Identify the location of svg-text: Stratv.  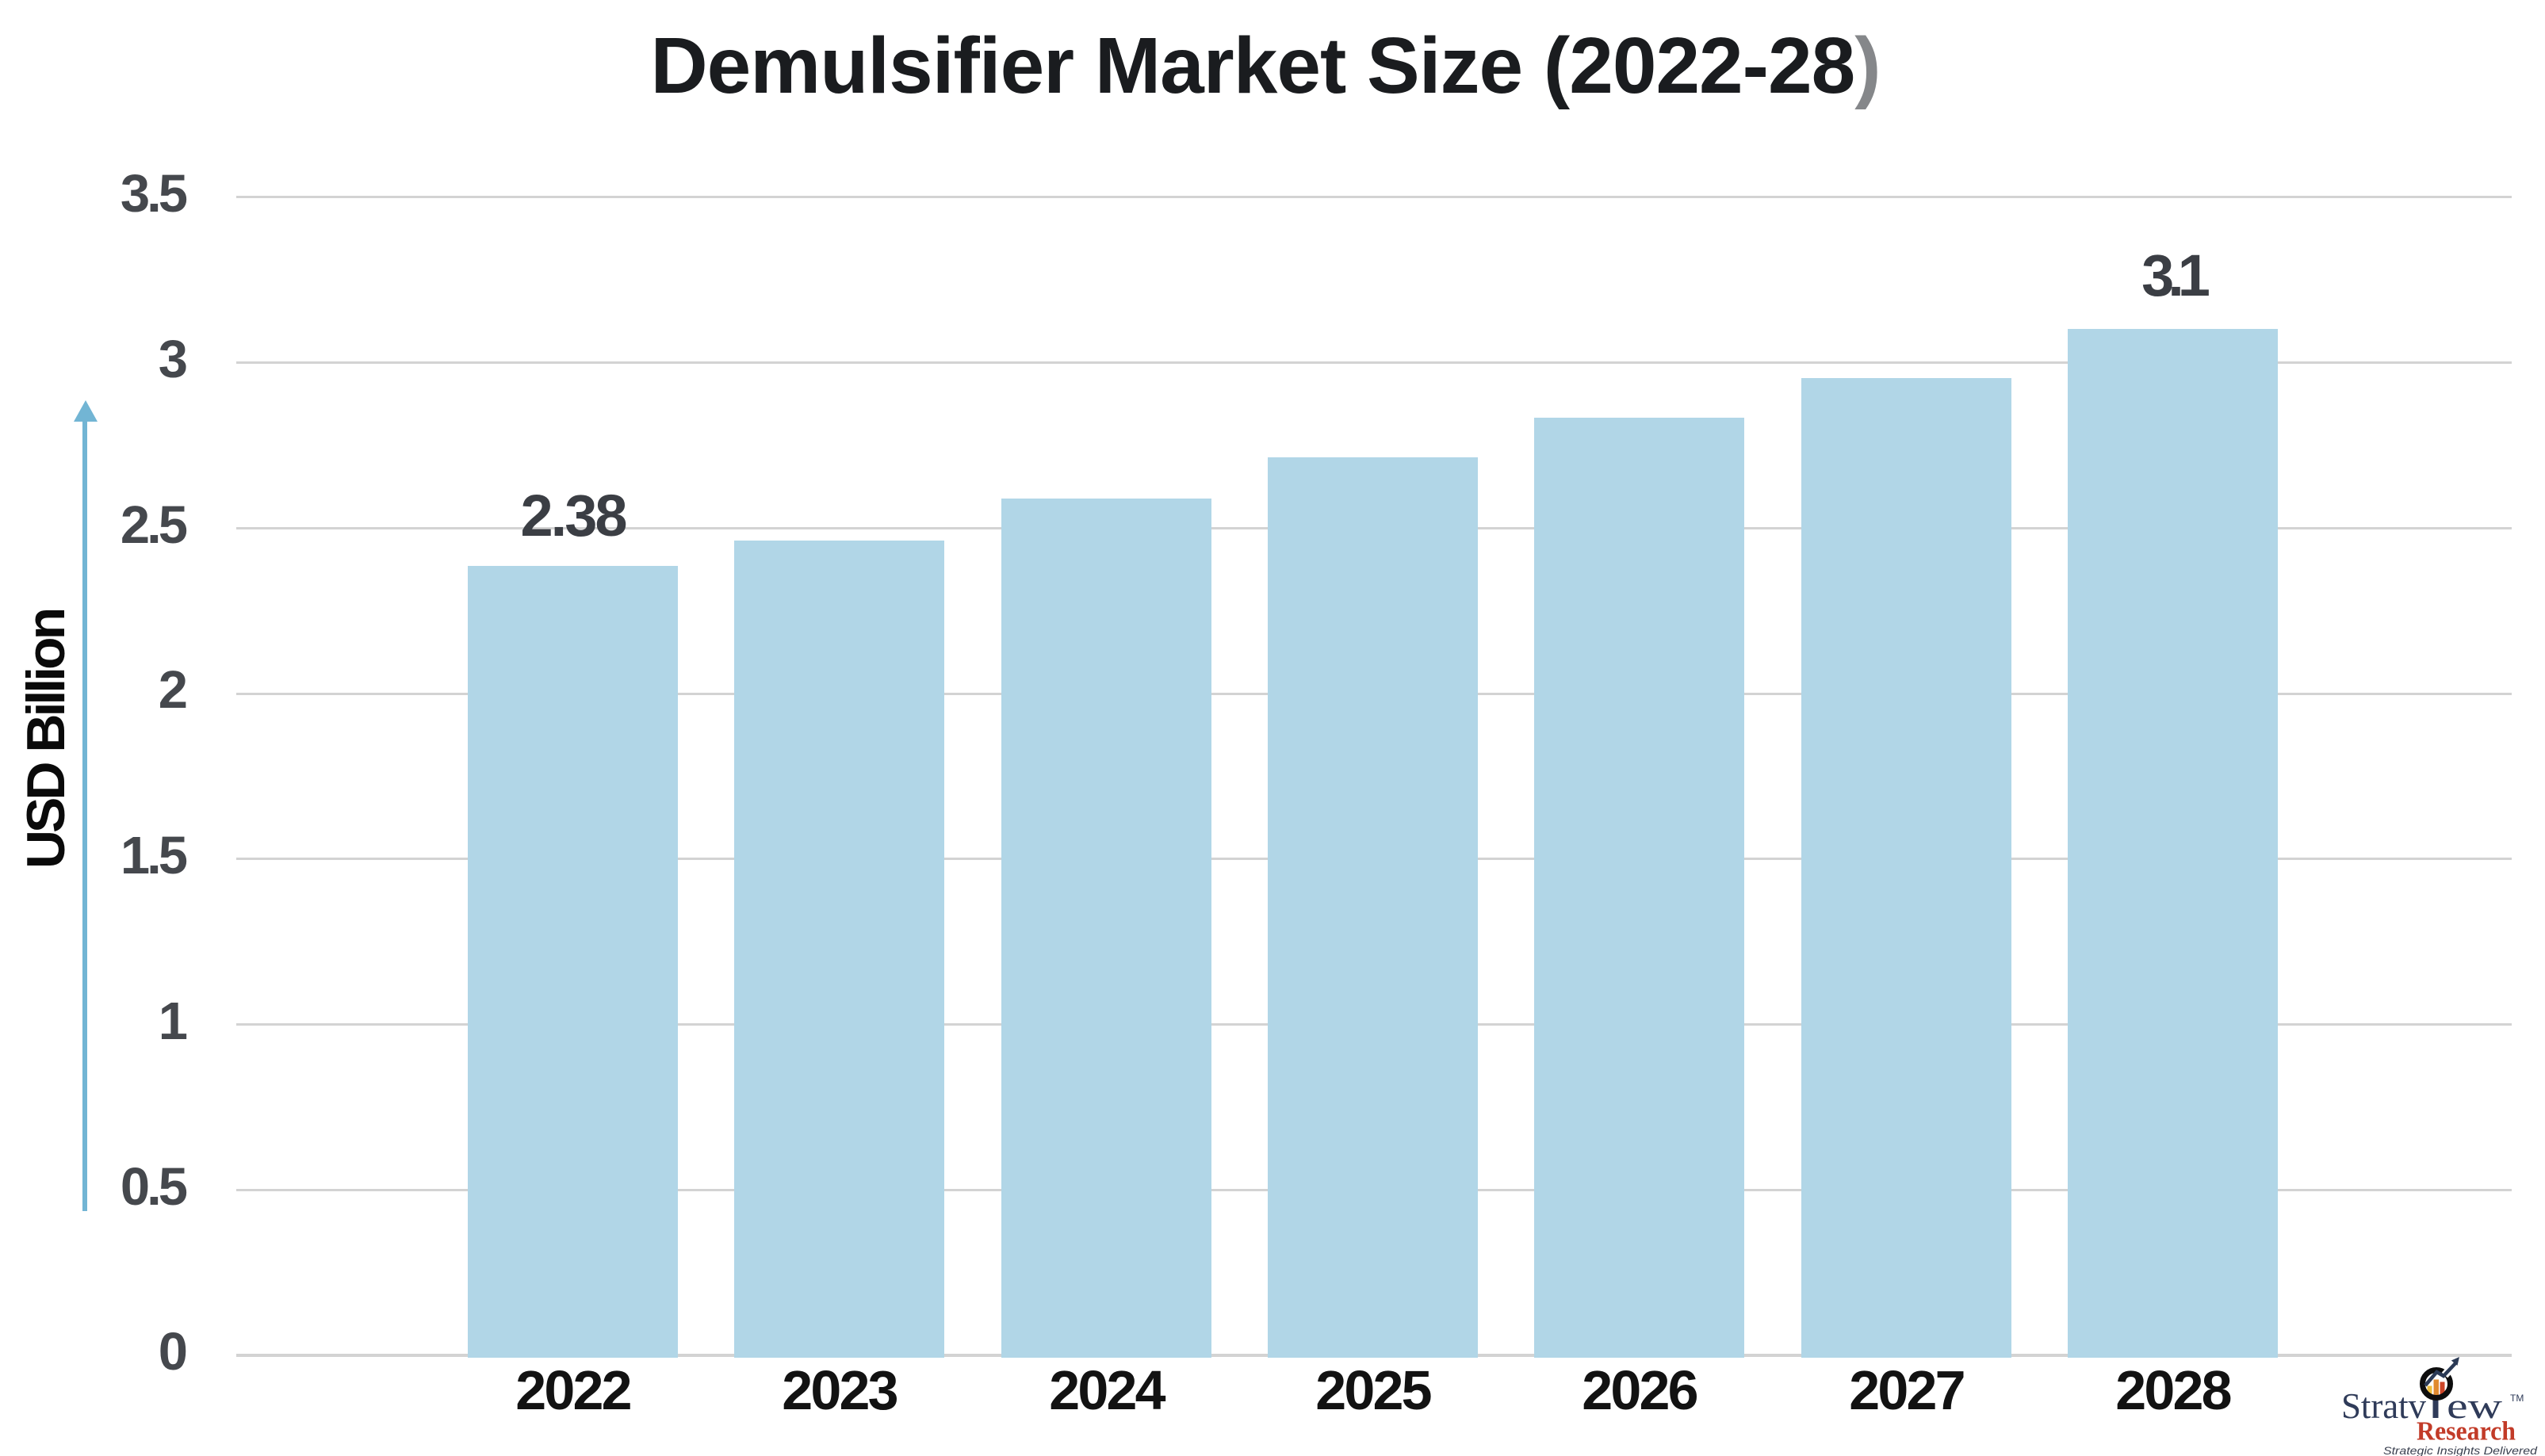
(2384, 1406).